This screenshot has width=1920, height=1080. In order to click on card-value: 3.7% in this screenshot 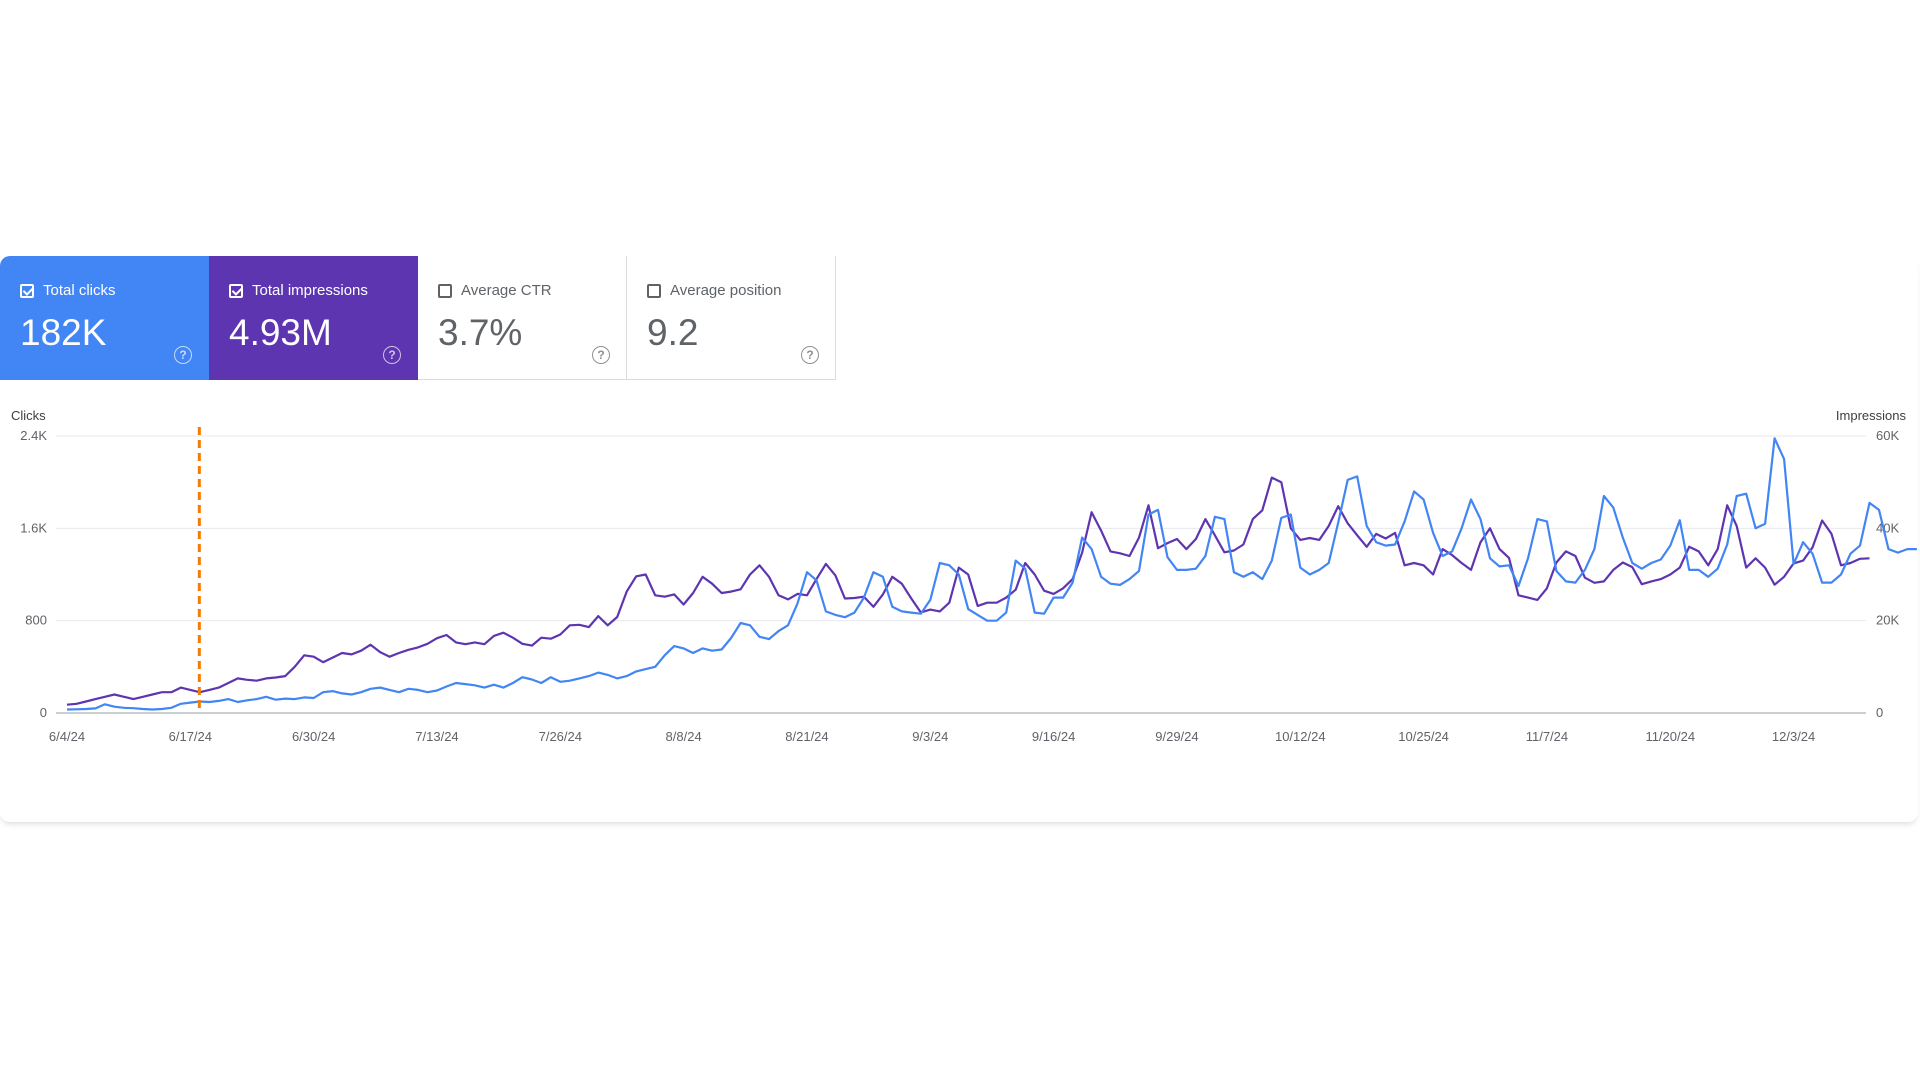, I will do `click(480, 332)`.